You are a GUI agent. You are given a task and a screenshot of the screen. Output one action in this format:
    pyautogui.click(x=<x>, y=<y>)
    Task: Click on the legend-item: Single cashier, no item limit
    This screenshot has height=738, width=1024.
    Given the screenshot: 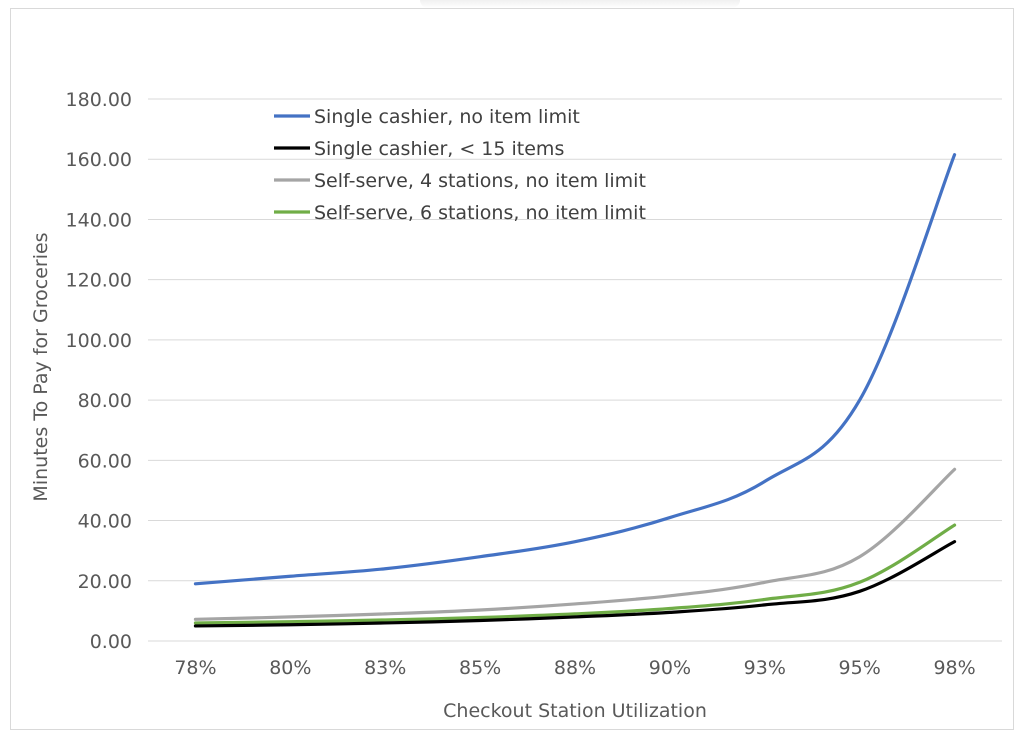 What is the action you would take?
    pyautogui.click(x=427, y=117)
    